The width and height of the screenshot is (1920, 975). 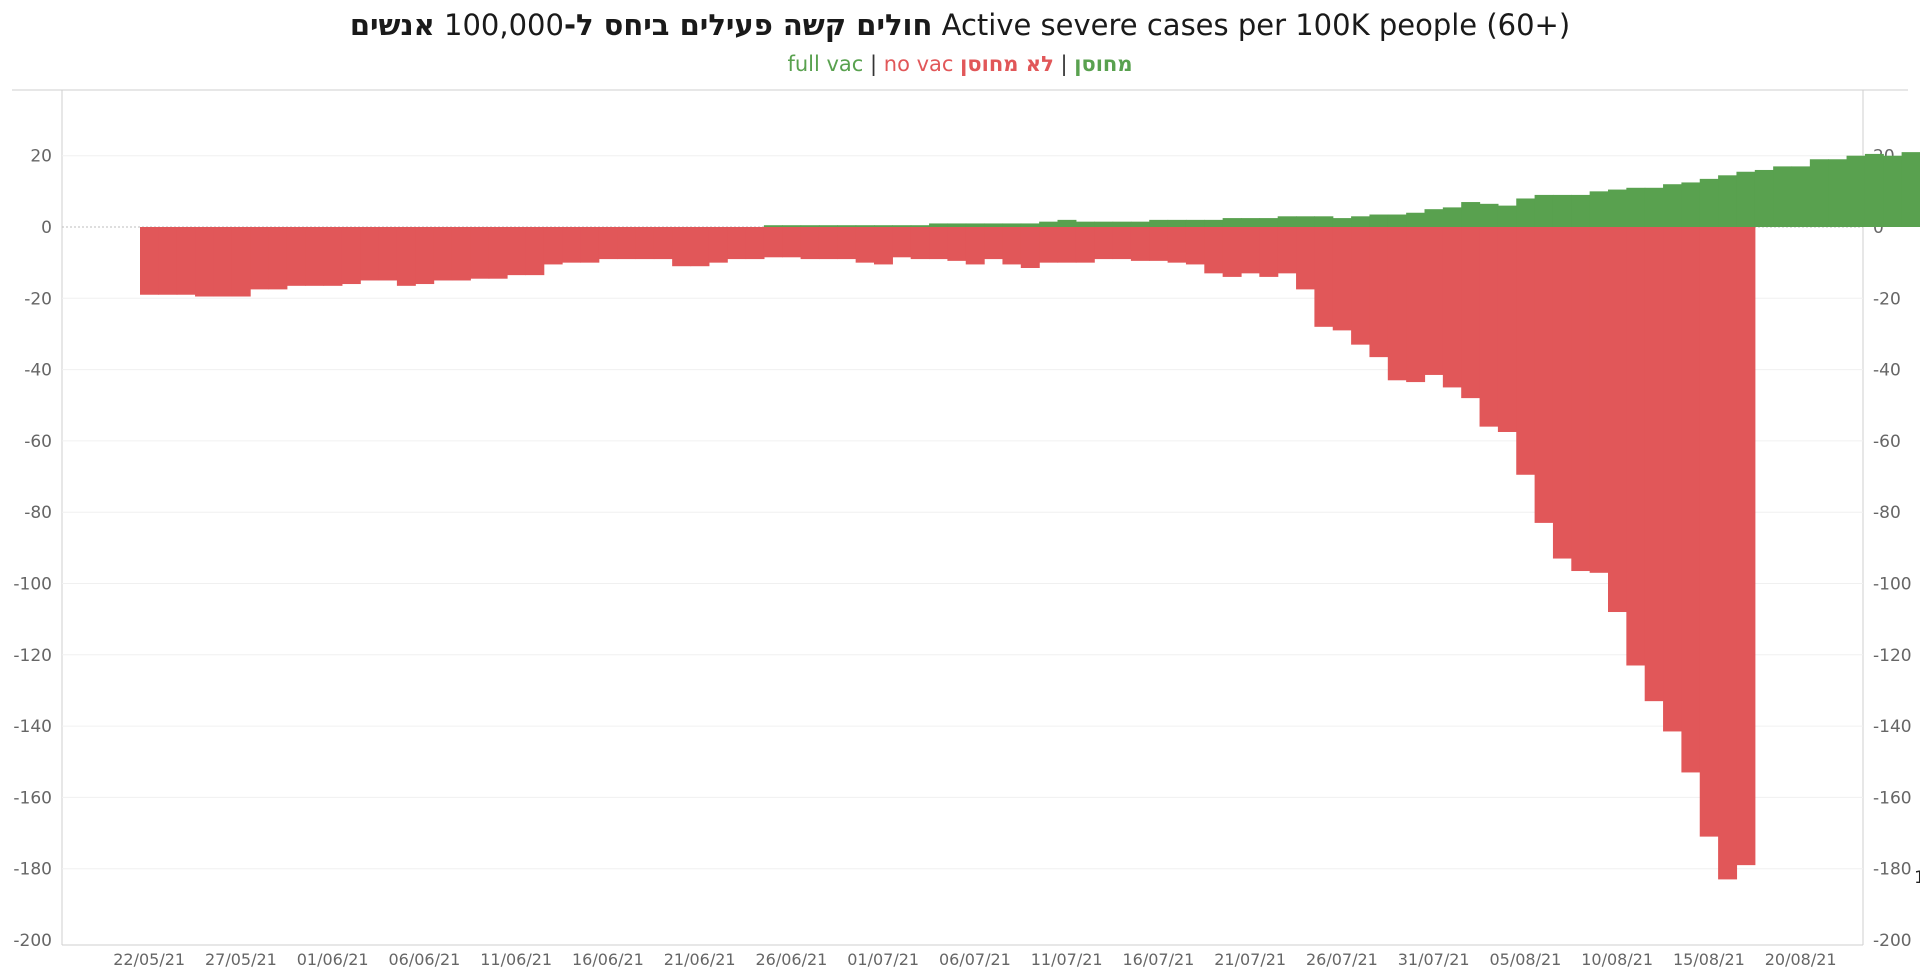 I want to click on legend-vac-he: מחוסן, so click(x=1103, y=64).